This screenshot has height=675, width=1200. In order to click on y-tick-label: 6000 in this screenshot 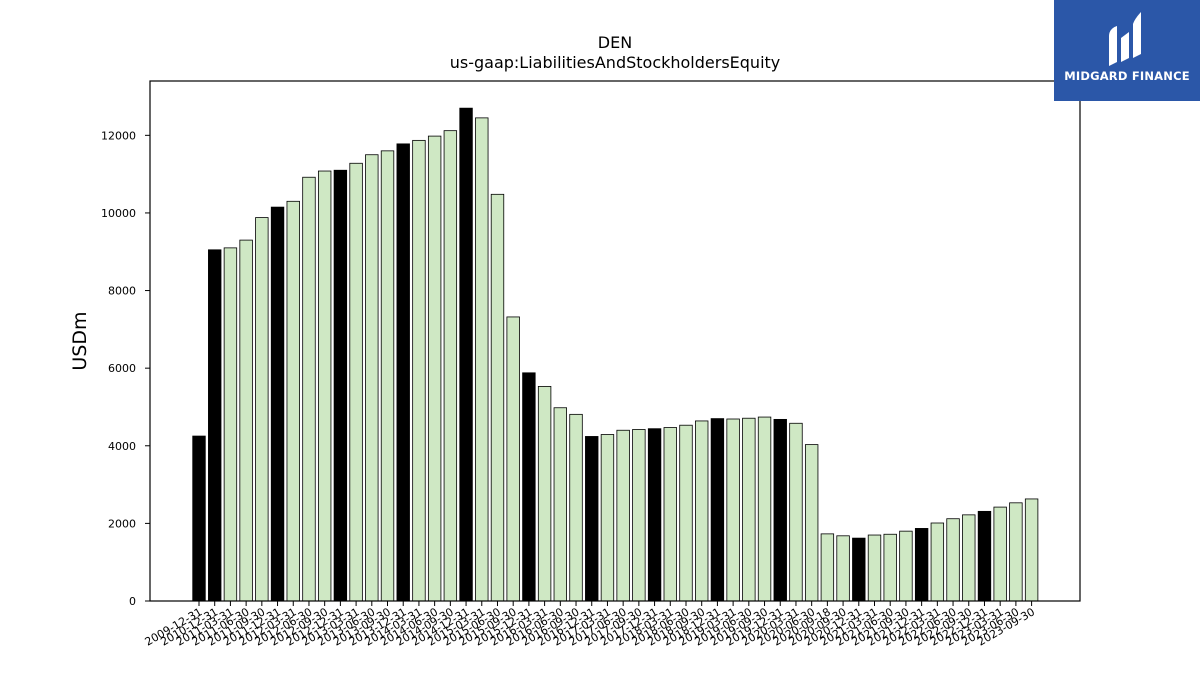, I will do `click(122, 368)`.